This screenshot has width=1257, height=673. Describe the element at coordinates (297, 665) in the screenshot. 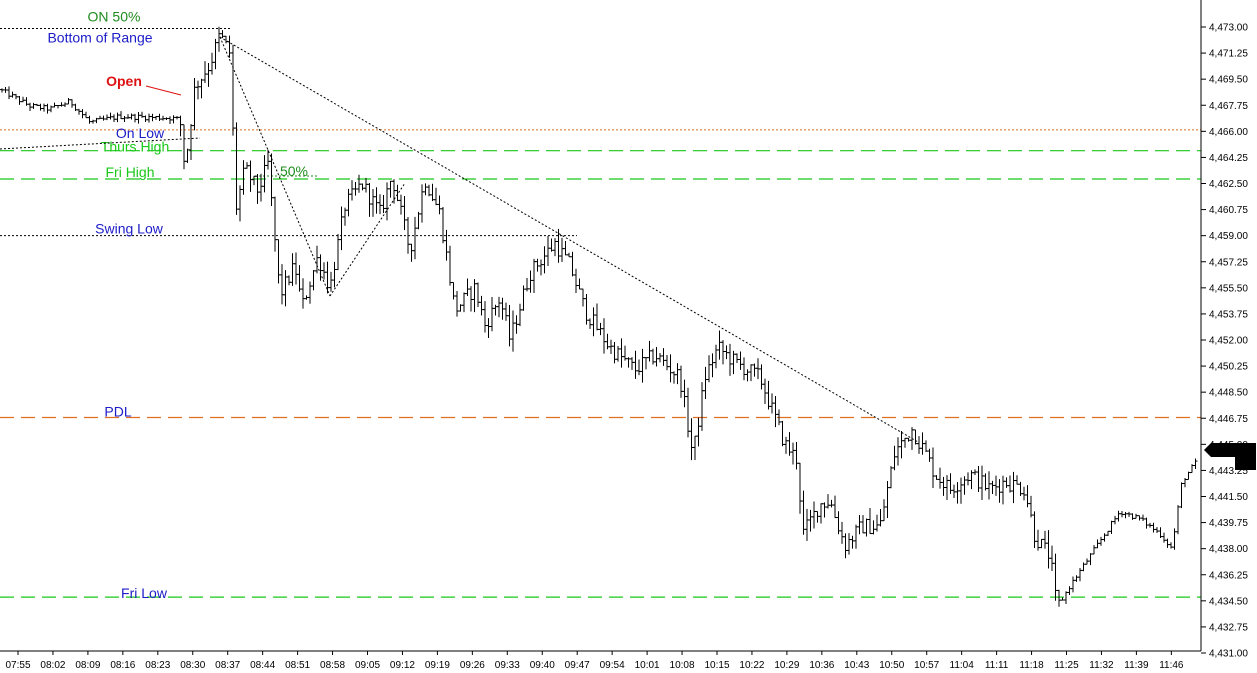

I see `time-tick-label: 08:51` at that location.